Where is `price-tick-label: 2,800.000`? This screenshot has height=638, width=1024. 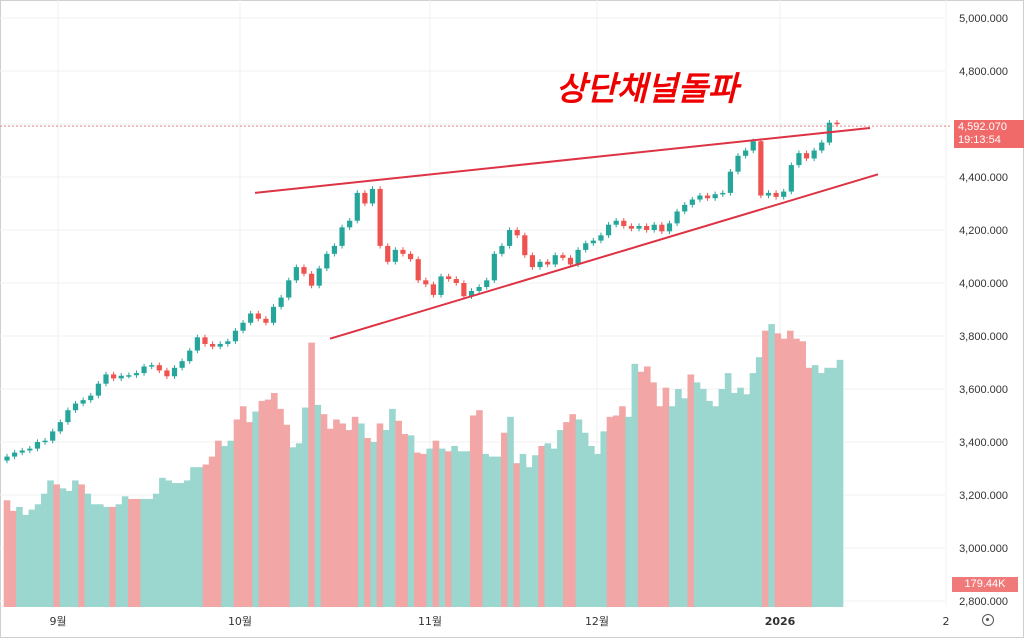 price-tick-label: 2,800.000 is located at coordinates (983, 602).